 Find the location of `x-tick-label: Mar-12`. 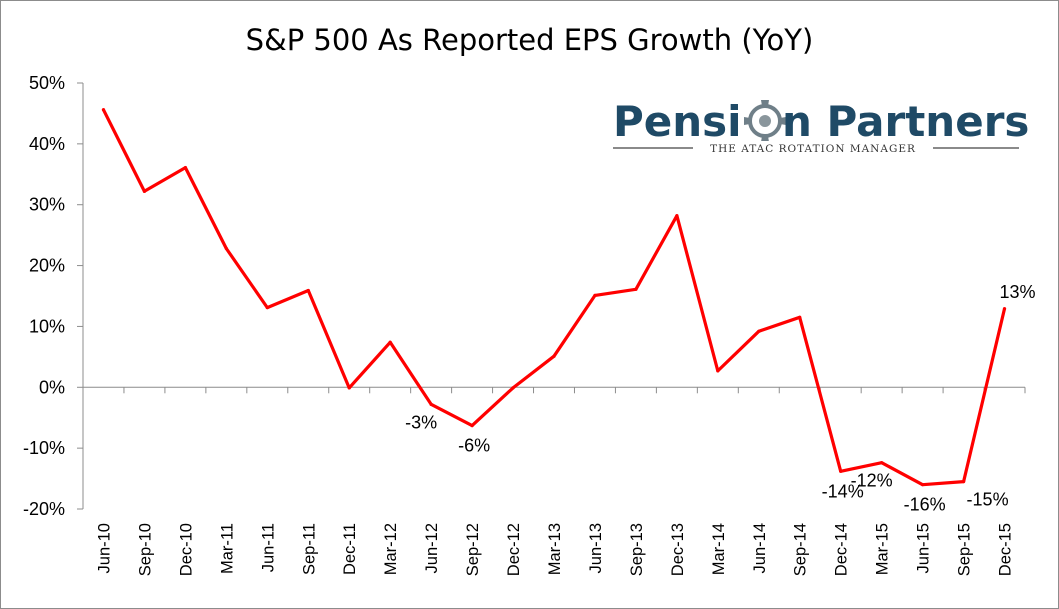

x-tick-label: Mar-12 is located at coordinates (391, 549).